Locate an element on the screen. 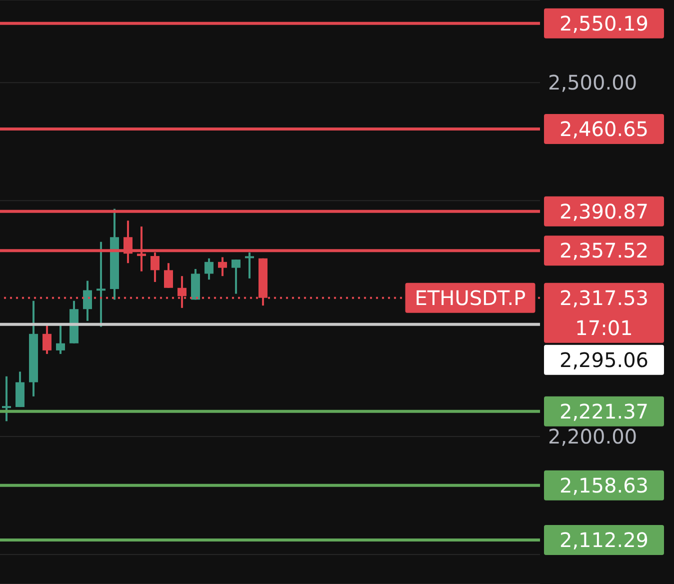  ref-line-label: 2,295.06 is located at coordinates (604, 360).